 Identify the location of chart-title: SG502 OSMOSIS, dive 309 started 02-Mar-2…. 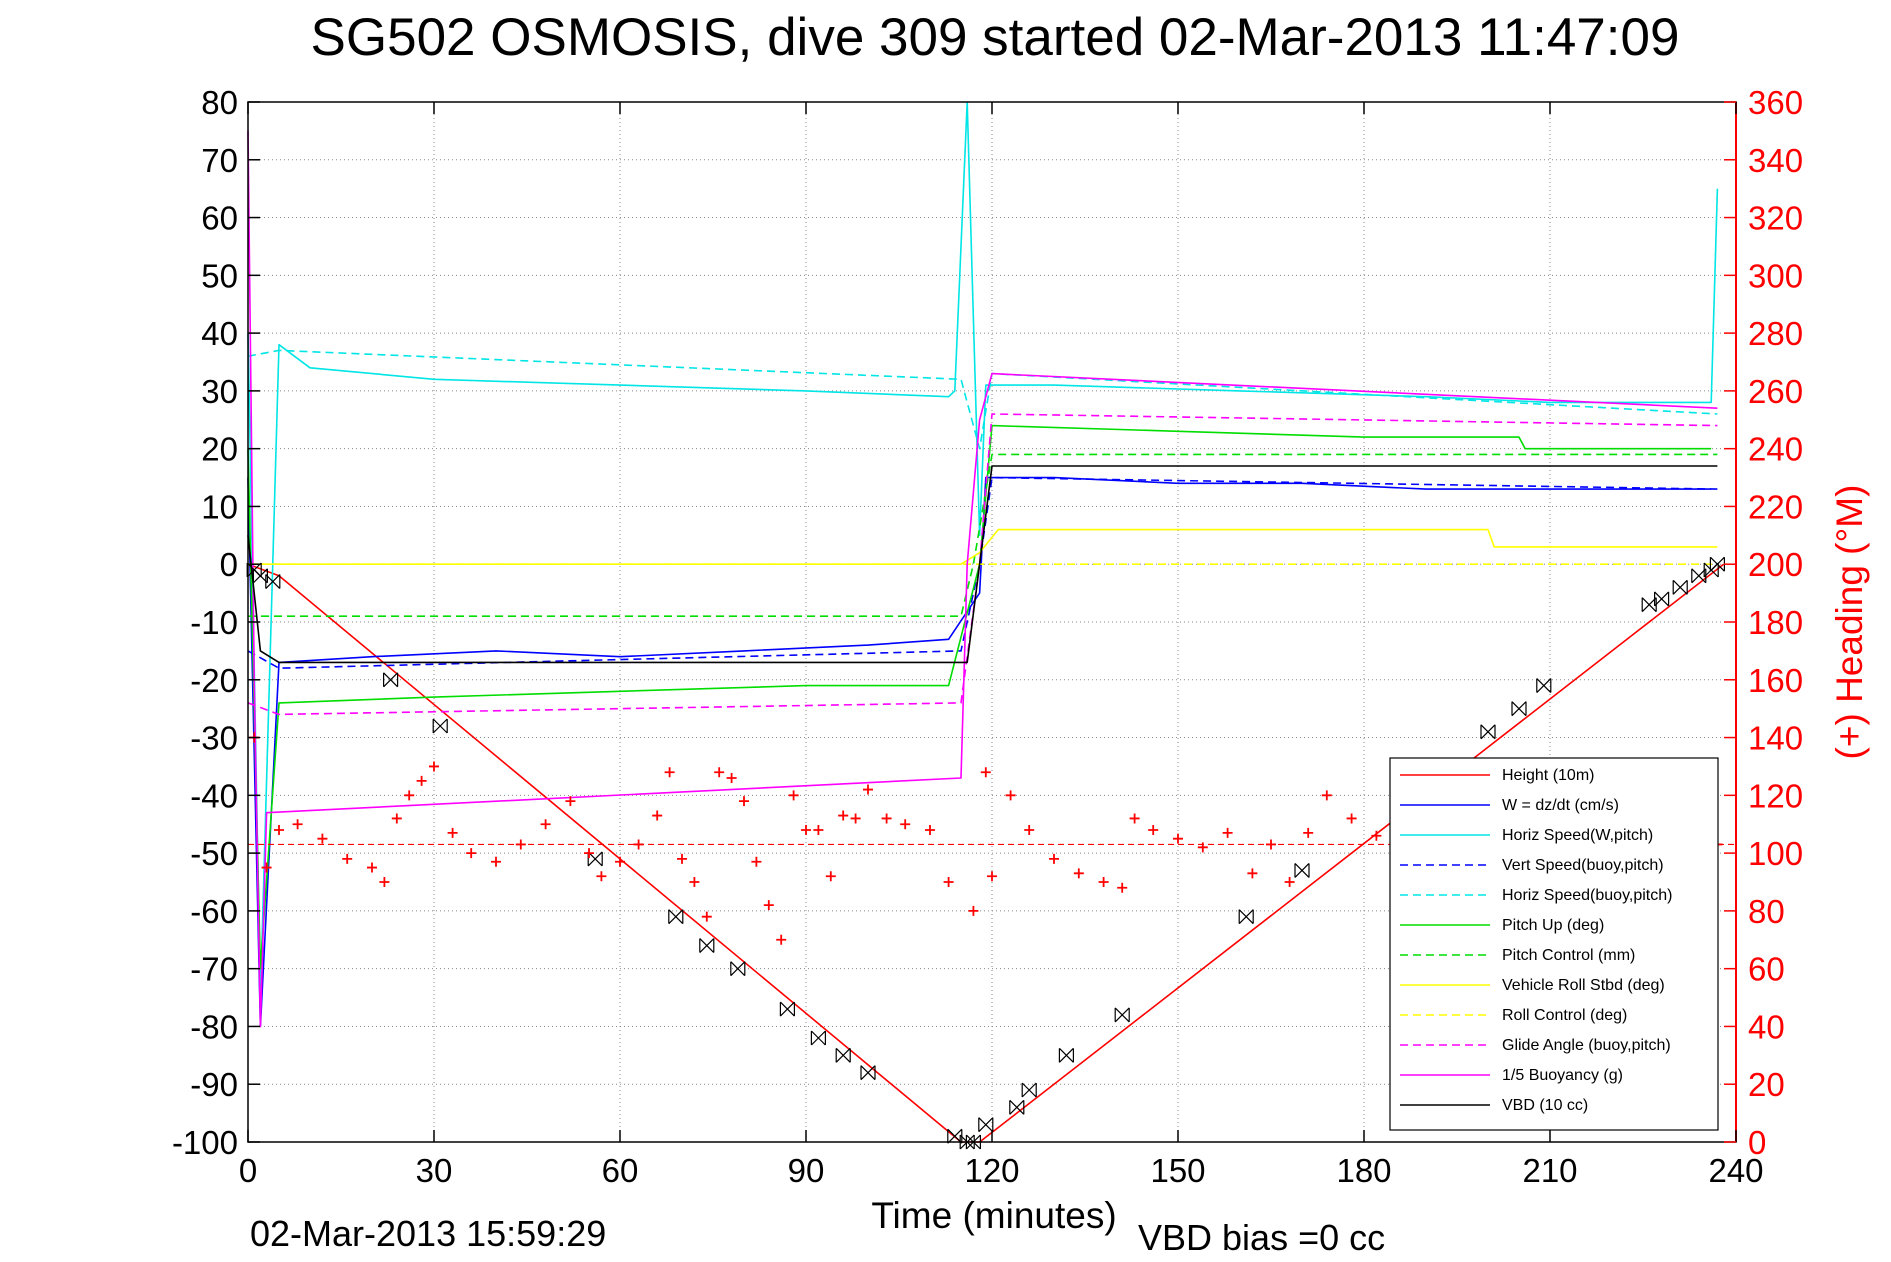
(995, 37).